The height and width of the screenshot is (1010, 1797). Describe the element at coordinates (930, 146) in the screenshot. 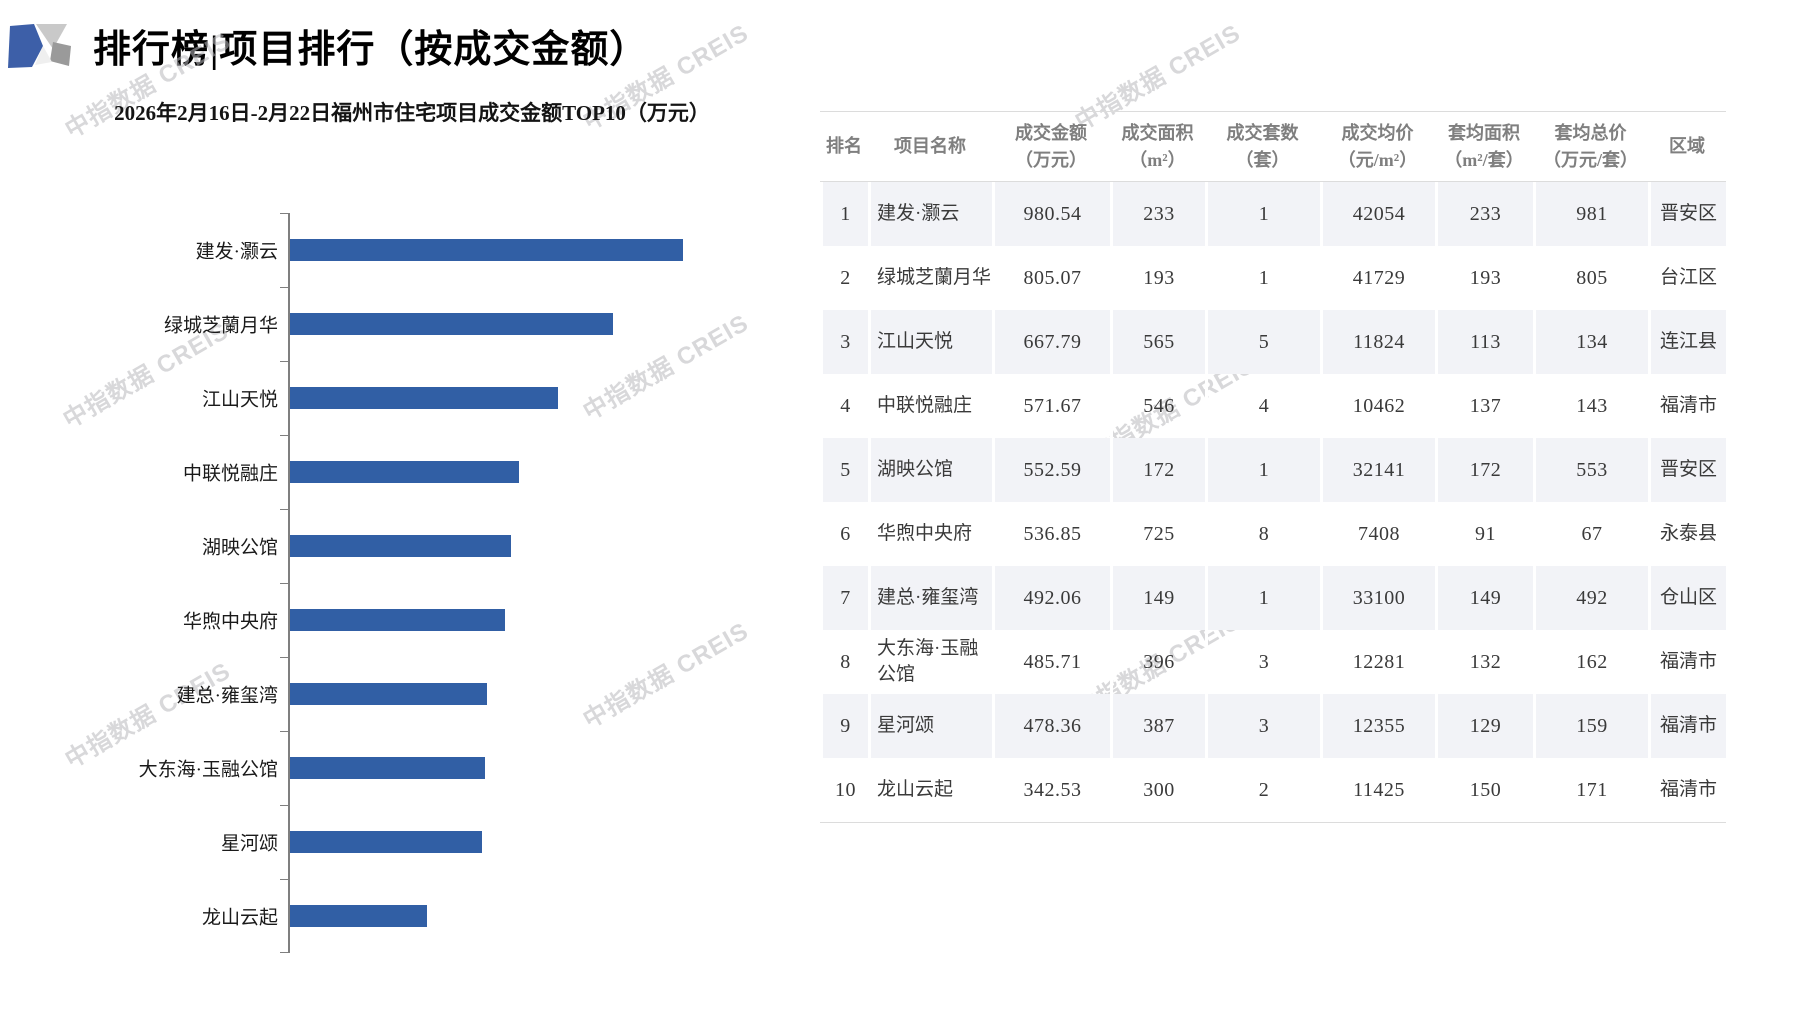

I see `column-header-name: 项目名称` at that location.